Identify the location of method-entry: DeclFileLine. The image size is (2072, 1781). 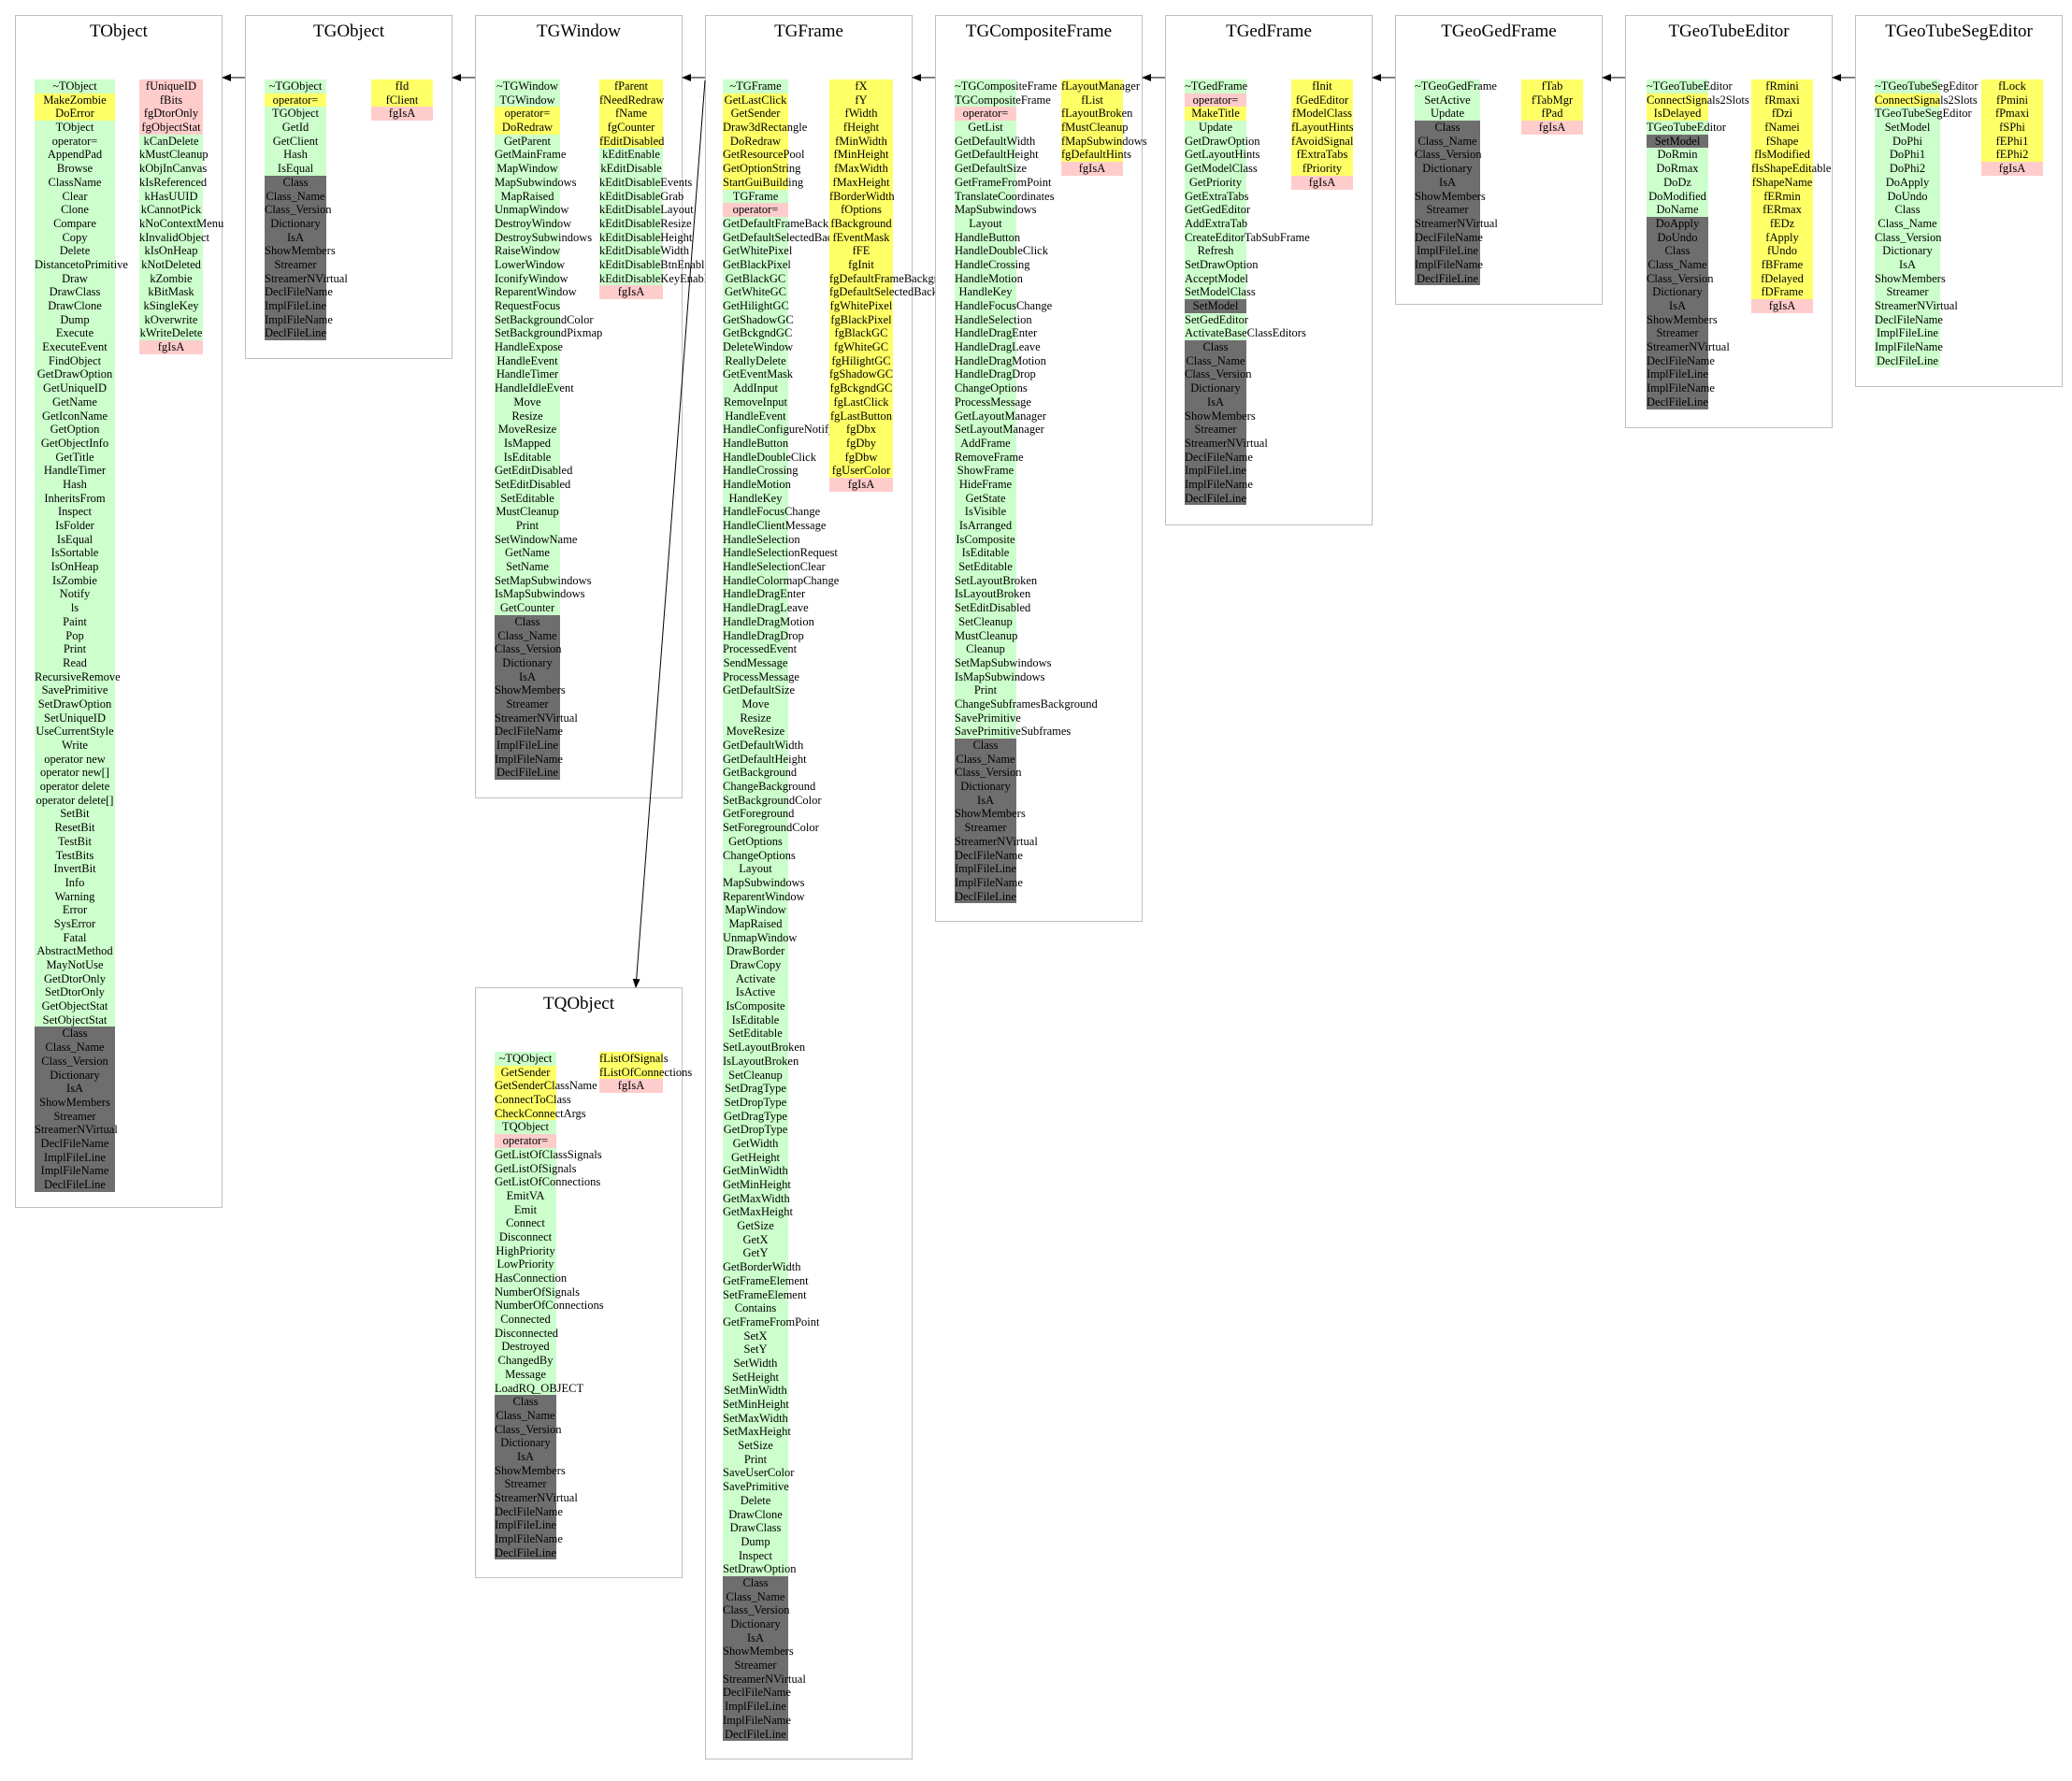
(1215, 499).